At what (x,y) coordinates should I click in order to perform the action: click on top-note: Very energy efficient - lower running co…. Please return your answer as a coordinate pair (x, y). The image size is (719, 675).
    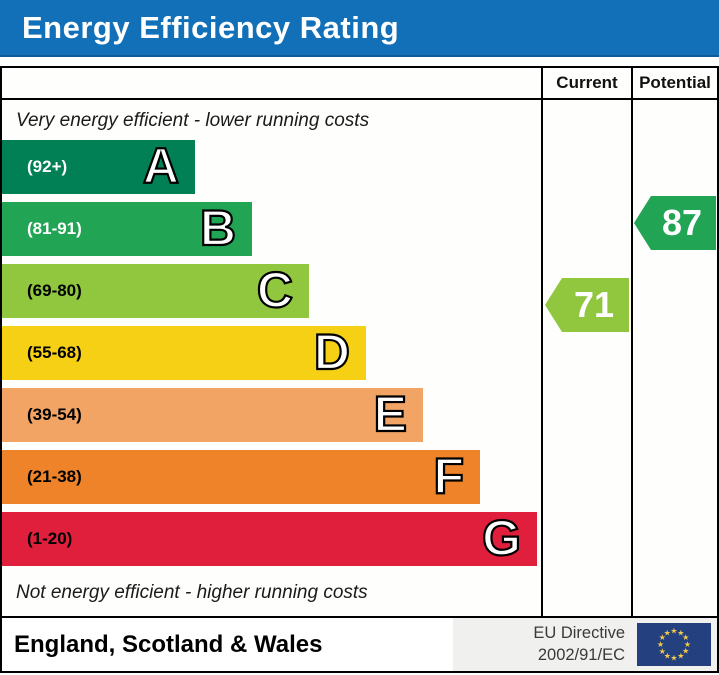
    Looking at the image, I should click on (193, 120).